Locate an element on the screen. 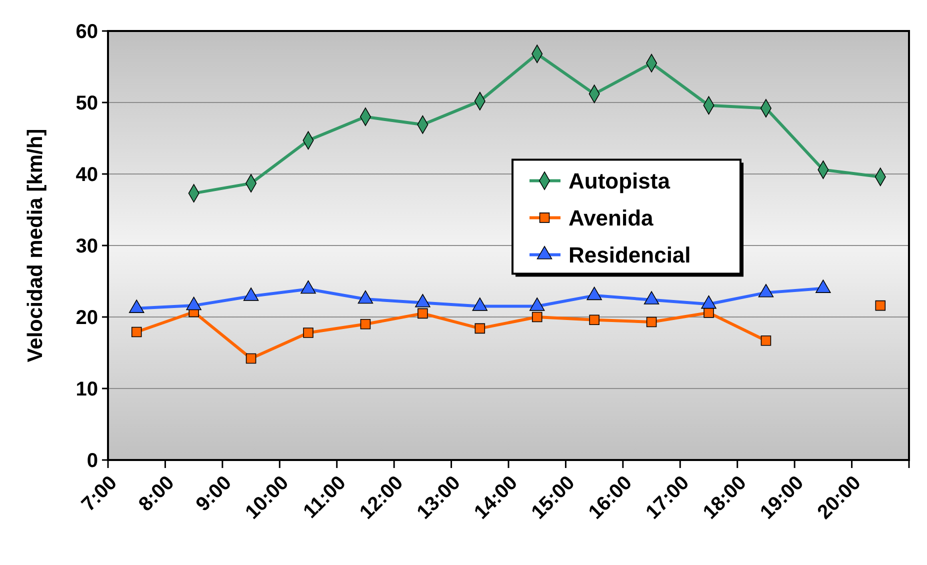 This screenshot has width=927, height=565. legend-label: Avenida is located at coordinates (611, 217).